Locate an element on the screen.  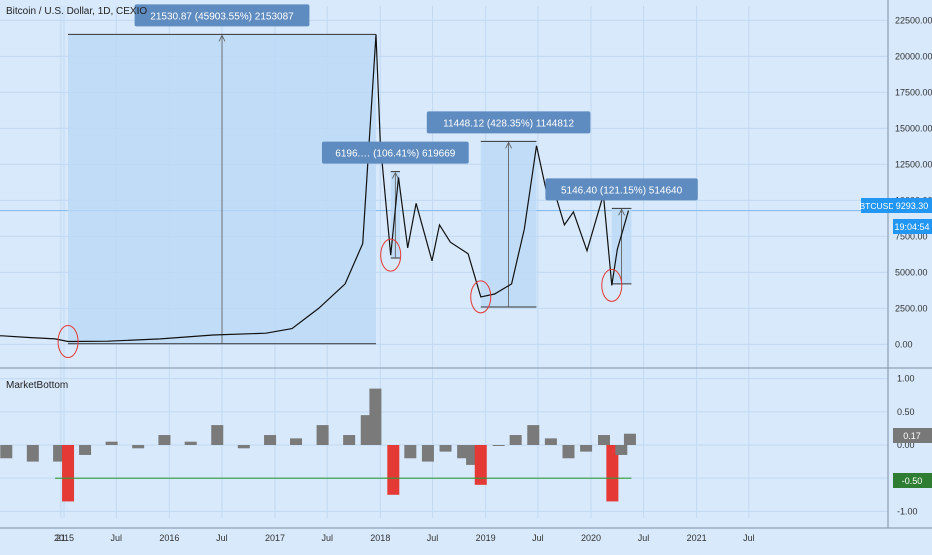
price-tick-label: 0.00 is located at coordinates (904, 344).